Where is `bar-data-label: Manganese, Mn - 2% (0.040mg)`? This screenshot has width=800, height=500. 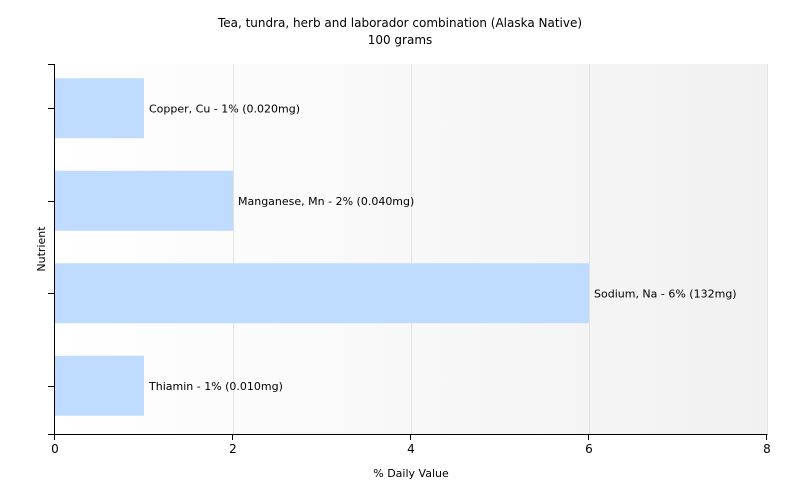 bar-data-label: Manganese, Mn - 2% (0.040mg) is located at coordinates (326, 201).